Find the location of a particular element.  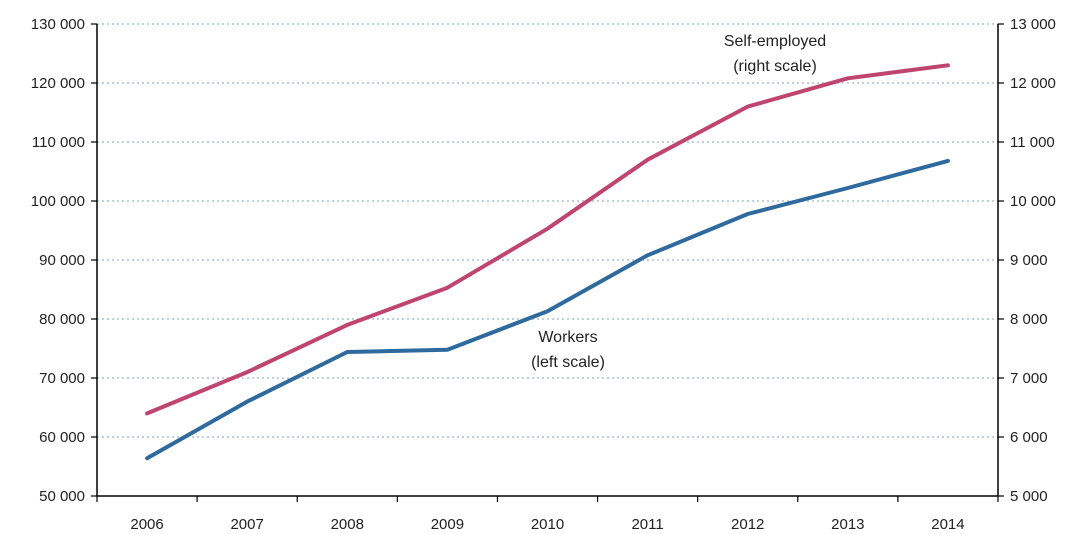

x-tick-label: 2008 is located at coordinates (347, 524).